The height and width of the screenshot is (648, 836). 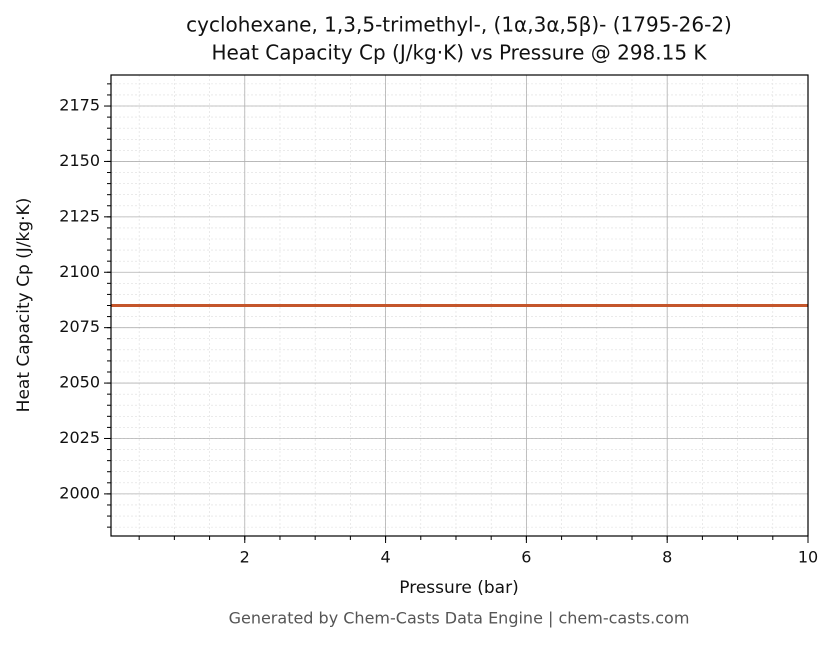 I want to click on y-tick-label: 2125, so click(x=79, y=215).